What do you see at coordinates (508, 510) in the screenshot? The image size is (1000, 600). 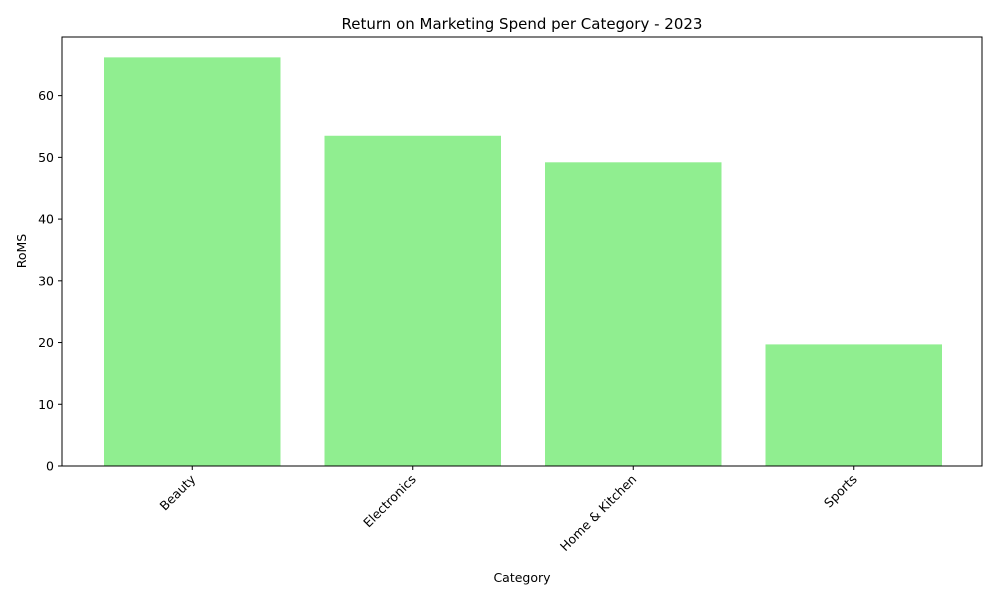 I see `x-axis-ticks: Beauty Electronics Home & Kitchen Sports` at bounding box center [508, 510].